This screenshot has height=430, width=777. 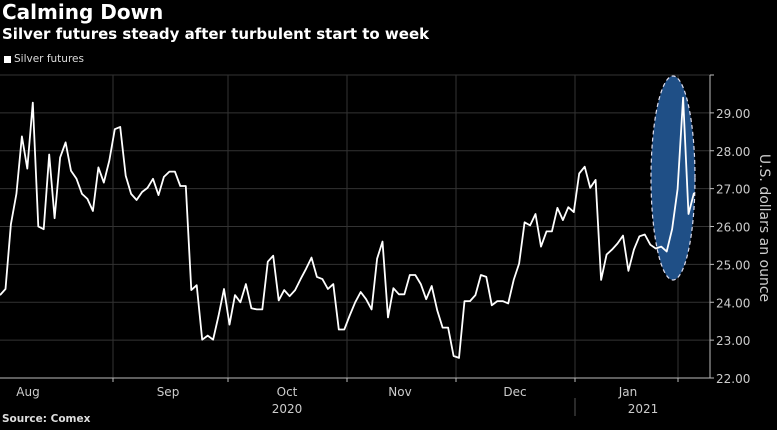 I want to click on x-tick-label: Oct, so click(x=287, y=392).